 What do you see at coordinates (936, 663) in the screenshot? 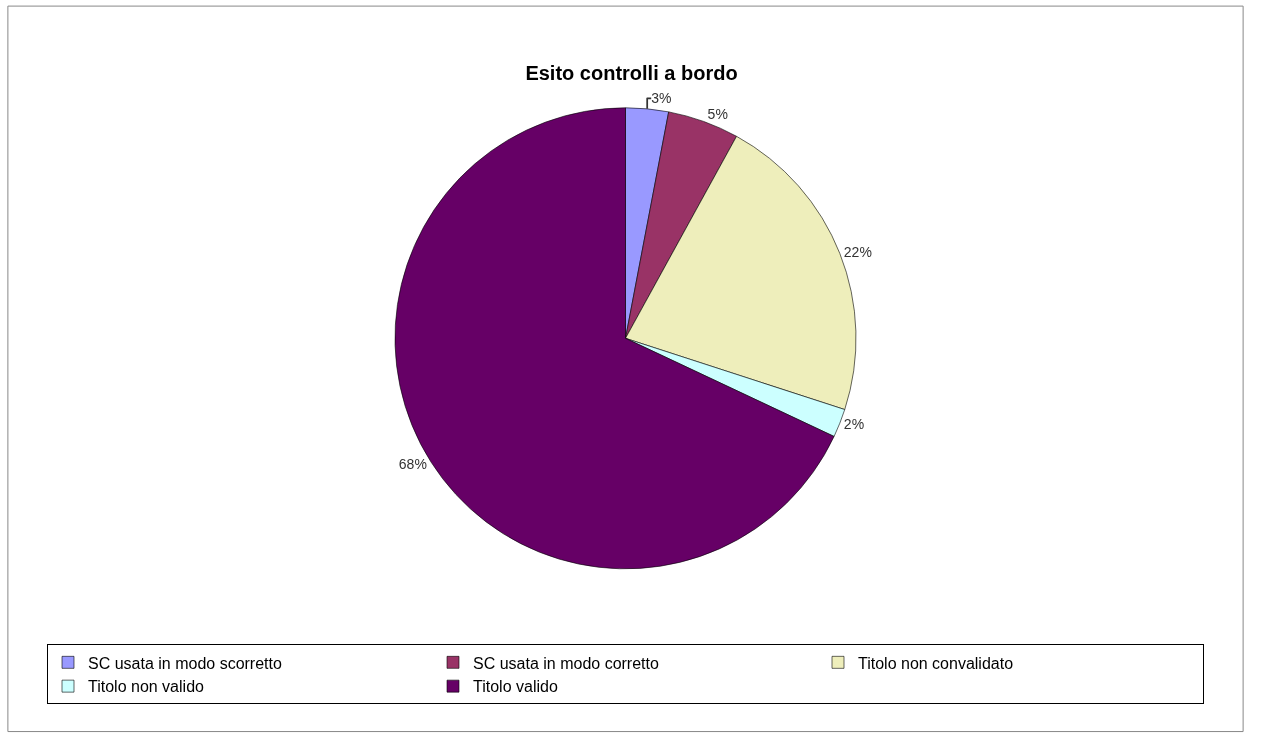
I see `legend-label: Titolo non convalidato` at bounding box center [936, 663].